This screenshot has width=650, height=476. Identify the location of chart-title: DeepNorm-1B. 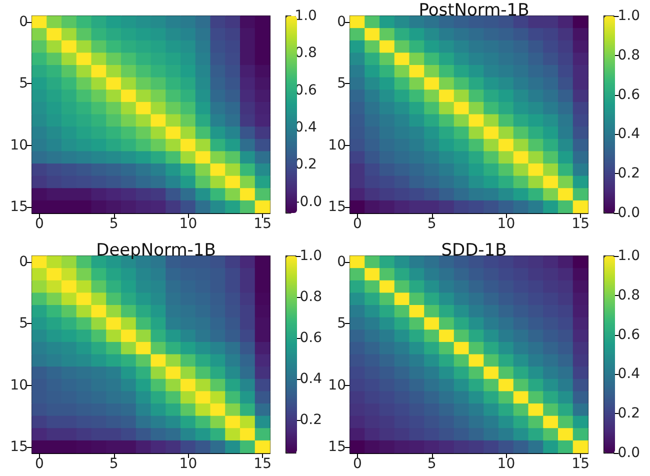
(156, 250).